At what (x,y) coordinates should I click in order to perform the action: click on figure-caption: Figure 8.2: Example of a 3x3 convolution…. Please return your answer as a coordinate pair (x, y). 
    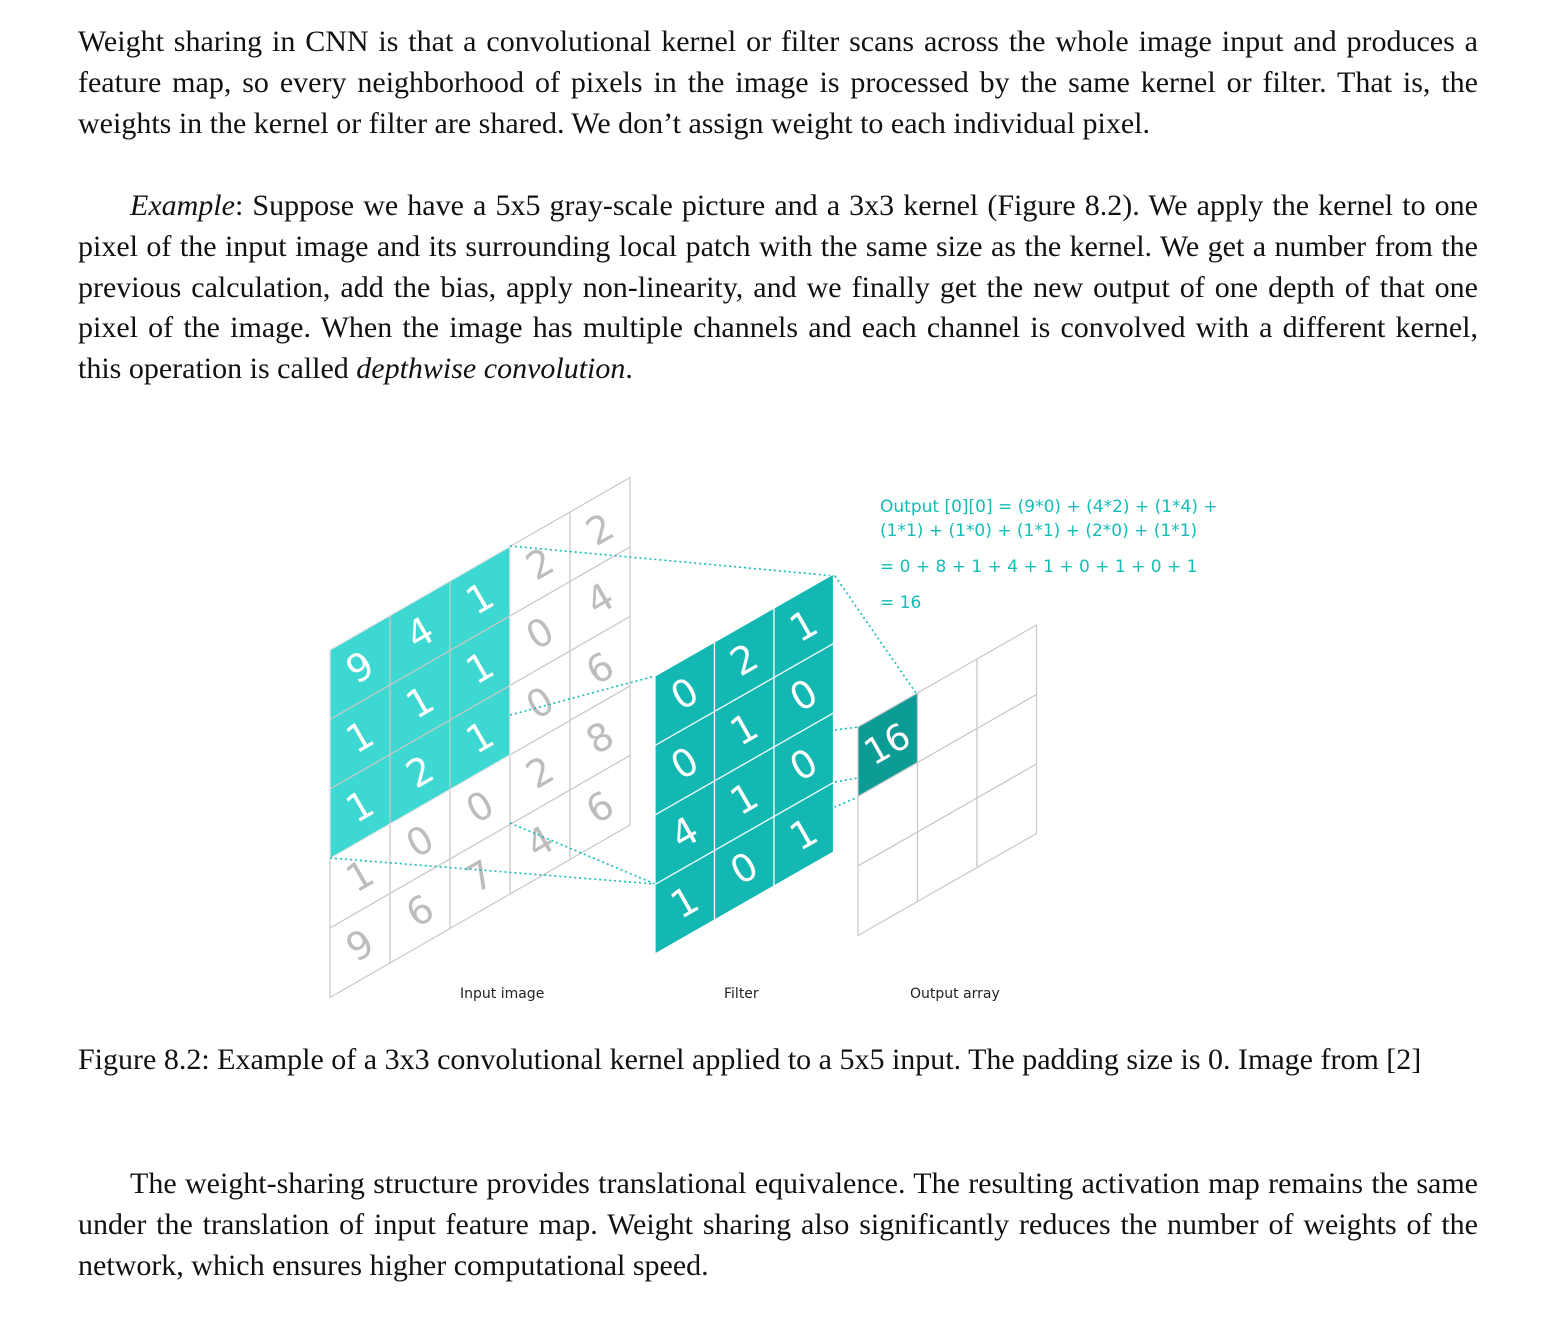
    Looking at the image, I should click on (750, 1059).